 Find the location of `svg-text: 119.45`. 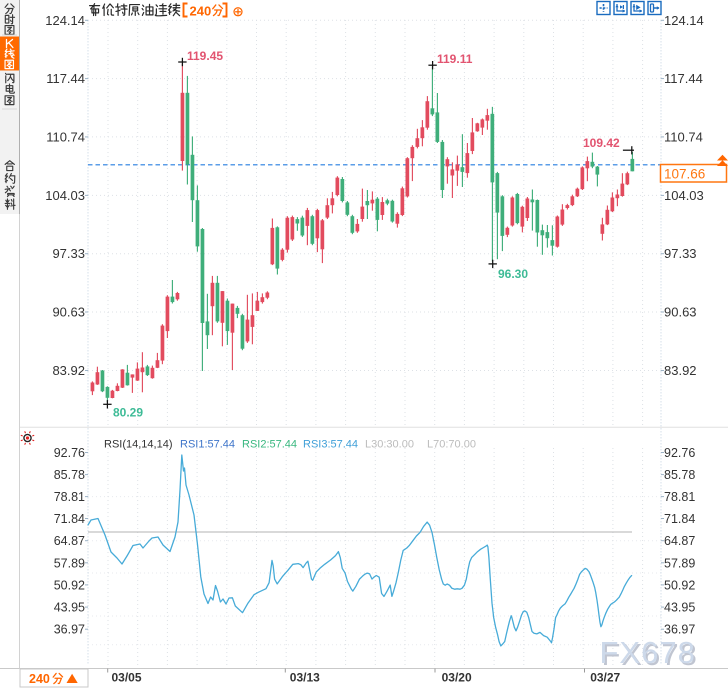

svg-text: 119.45 is located at coordinates (205, 56).